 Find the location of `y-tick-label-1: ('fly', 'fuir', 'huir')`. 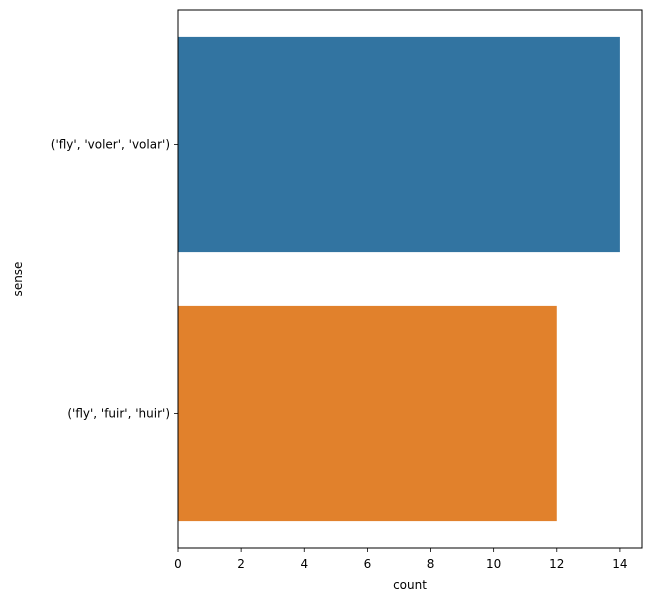

y-tick-label-1: ('fly', 'fuir', 'huir') is located at coordinates (118, 414).